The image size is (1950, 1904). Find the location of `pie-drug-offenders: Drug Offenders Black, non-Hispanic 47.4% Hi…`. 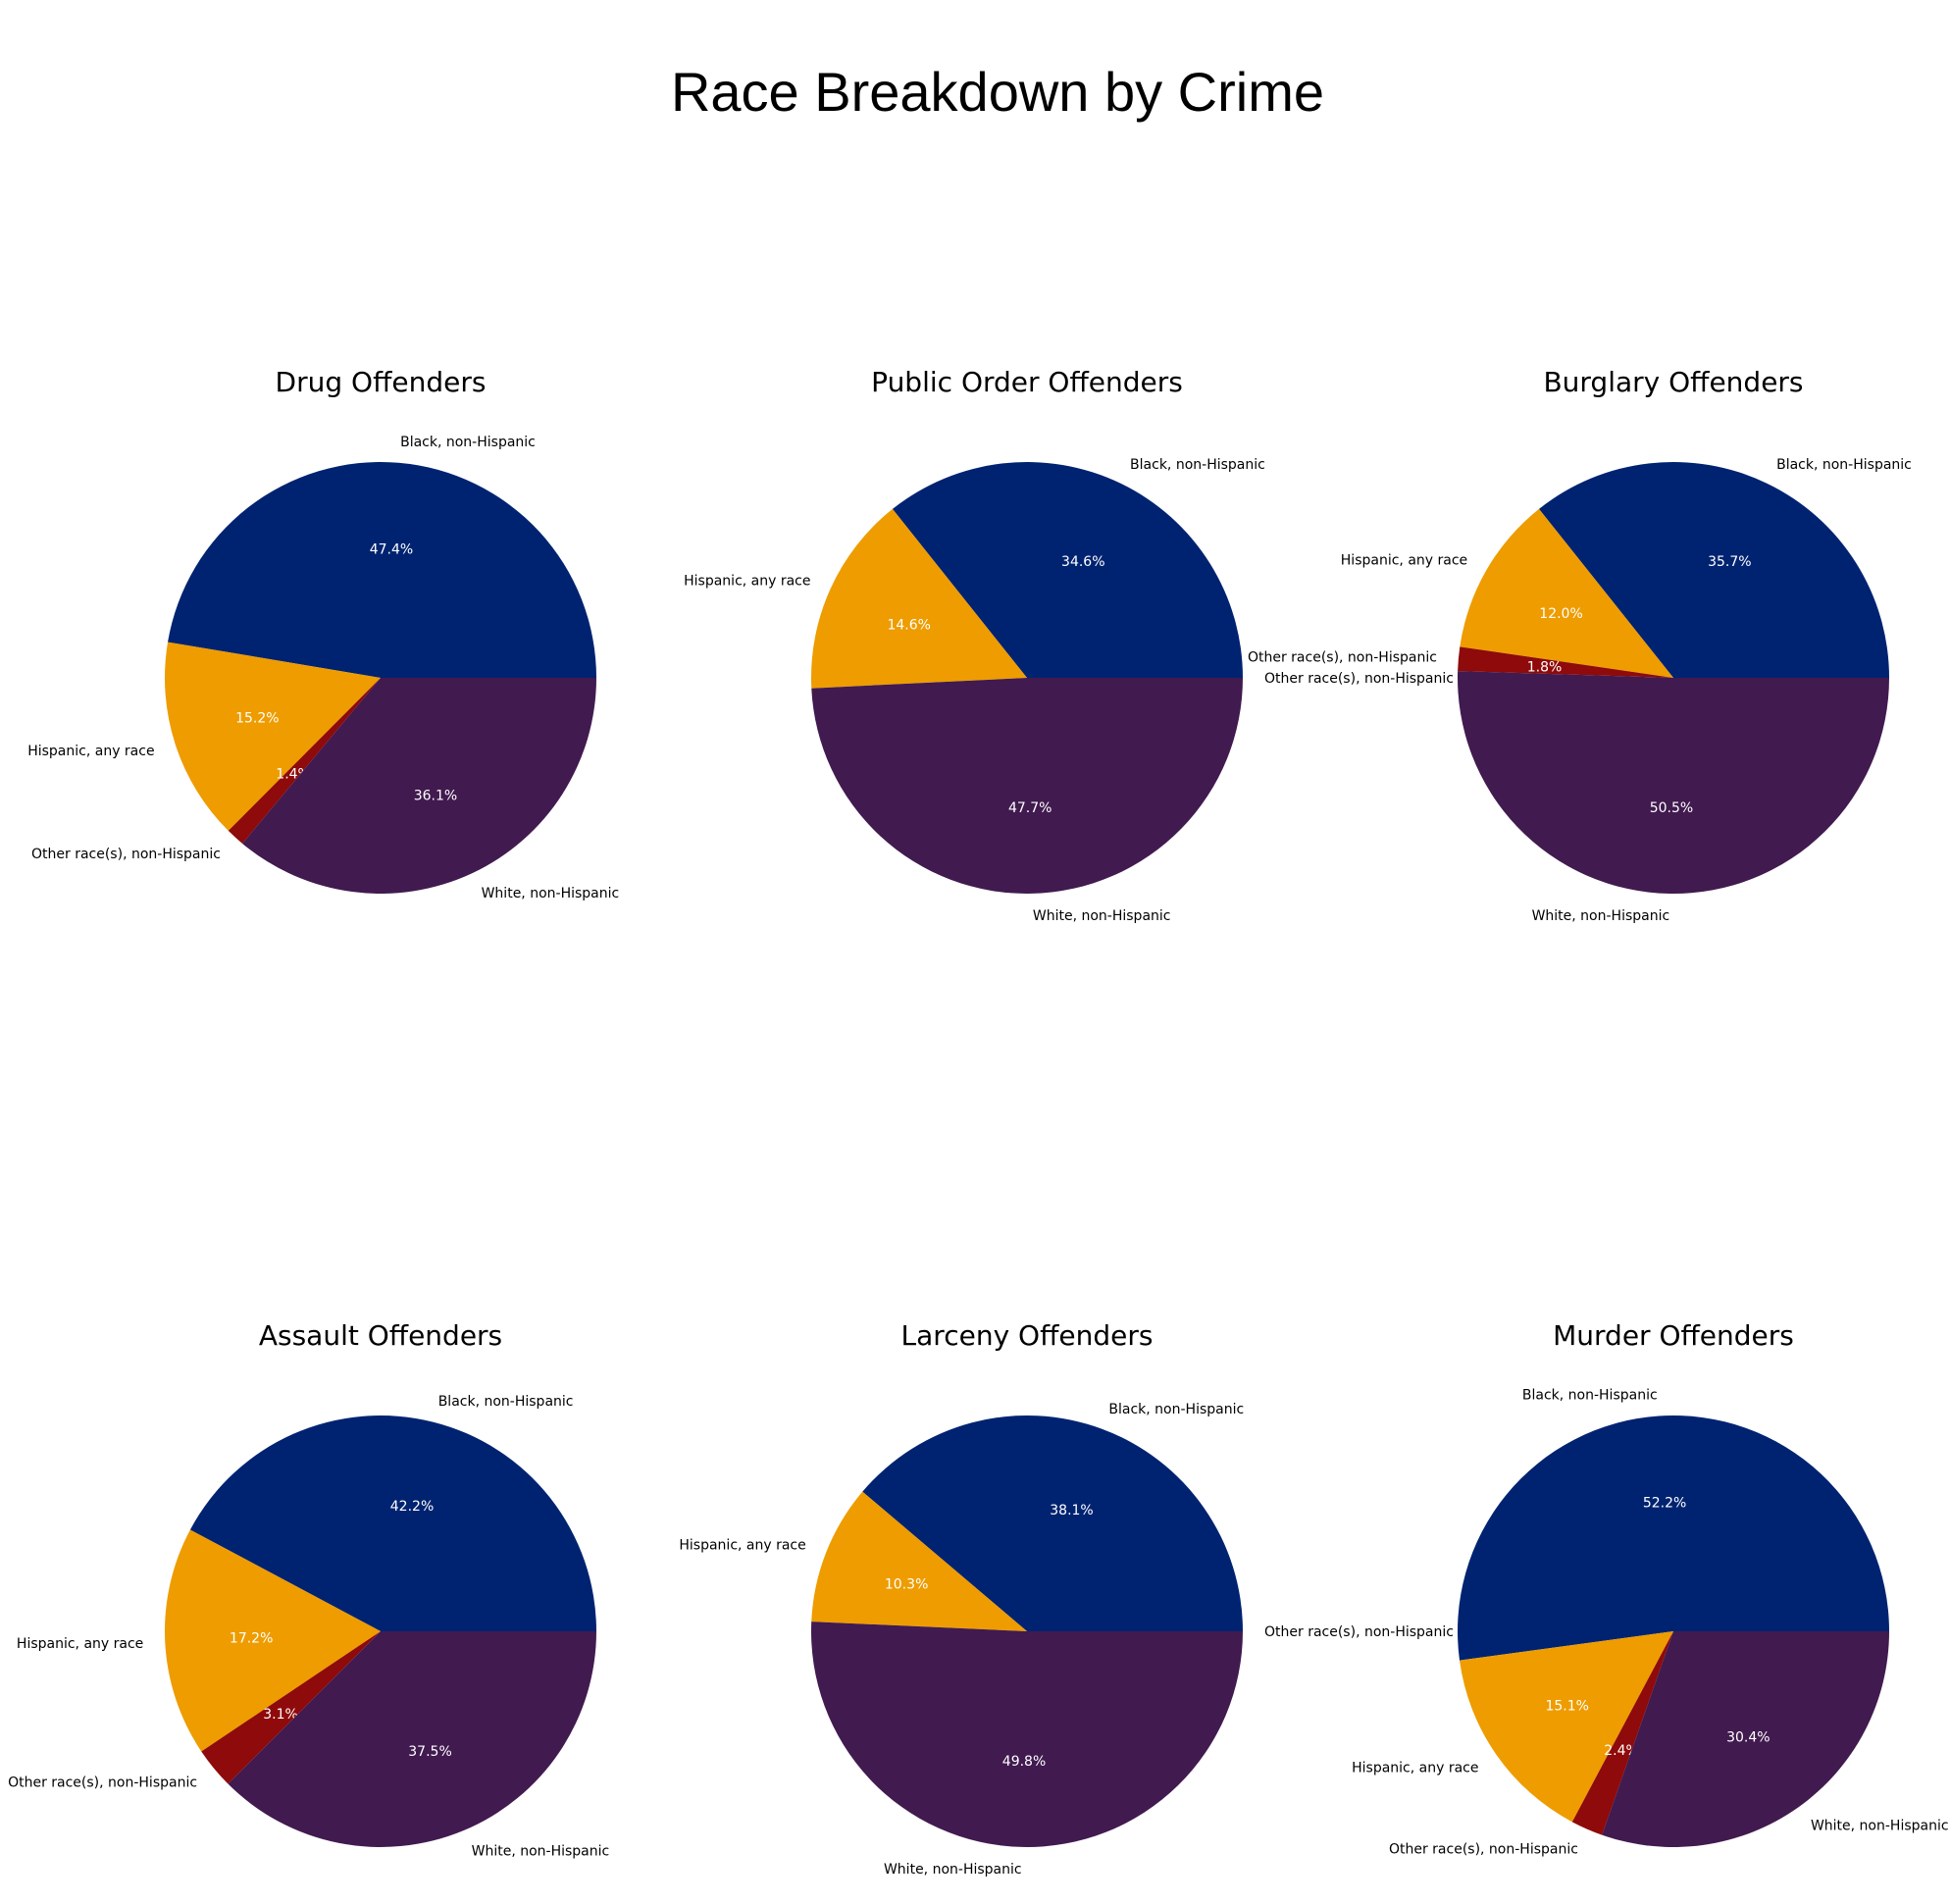

pie-drug-offenders: Drug Offenders Black, non-Hispanic 47.4% Hi… is located at coordinates (323, 633).